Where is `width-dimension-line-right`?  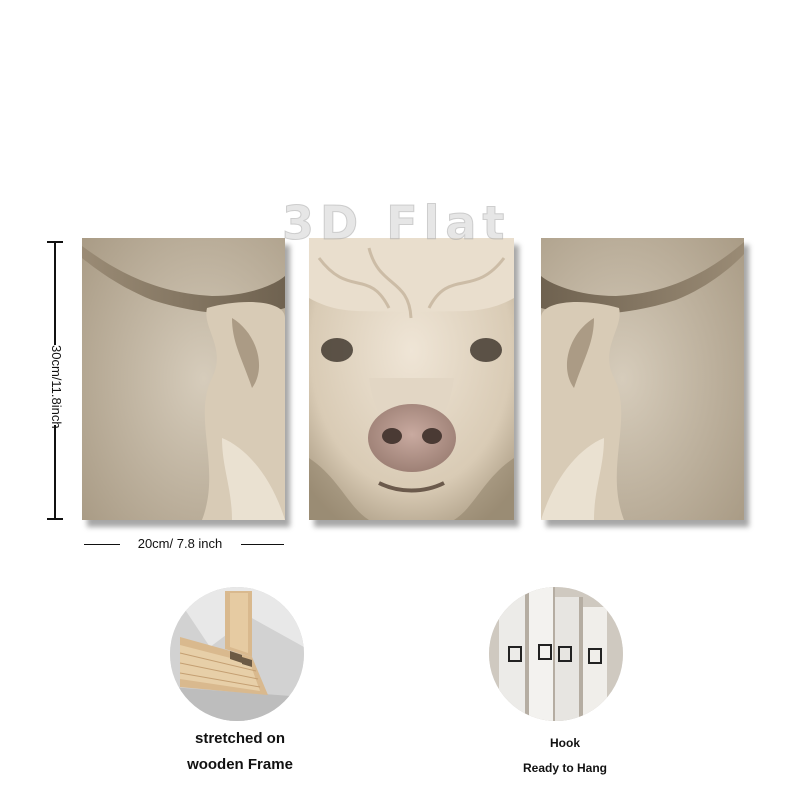
width-dimension-line-right is located at coordinates (262, 544).